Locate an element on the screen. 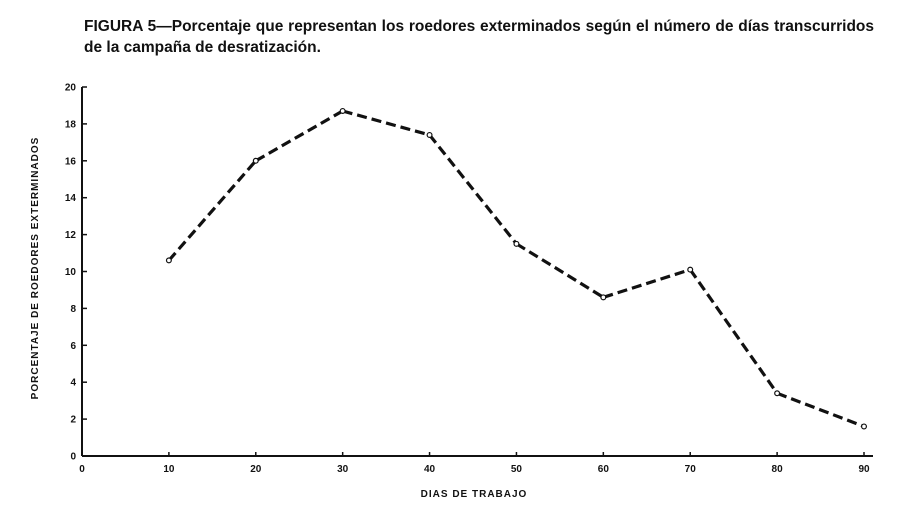 The image size is (919, 521). y-tick-label: 14 is located at coordinates (71, 198).